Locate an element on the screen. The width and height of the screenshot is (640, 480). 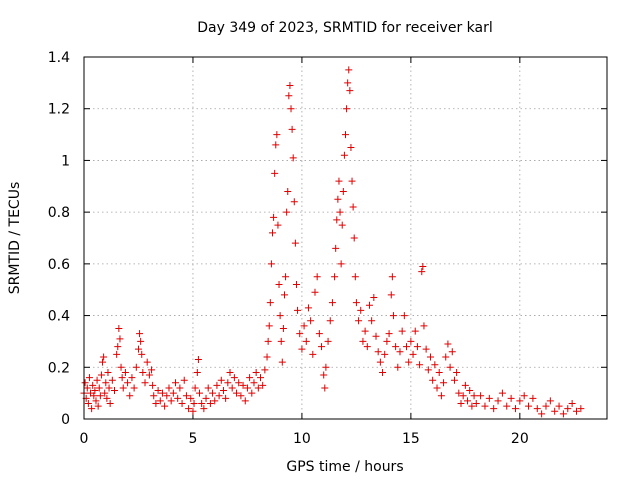
x-tick-label: 10 is located at coordinates (302, 439).